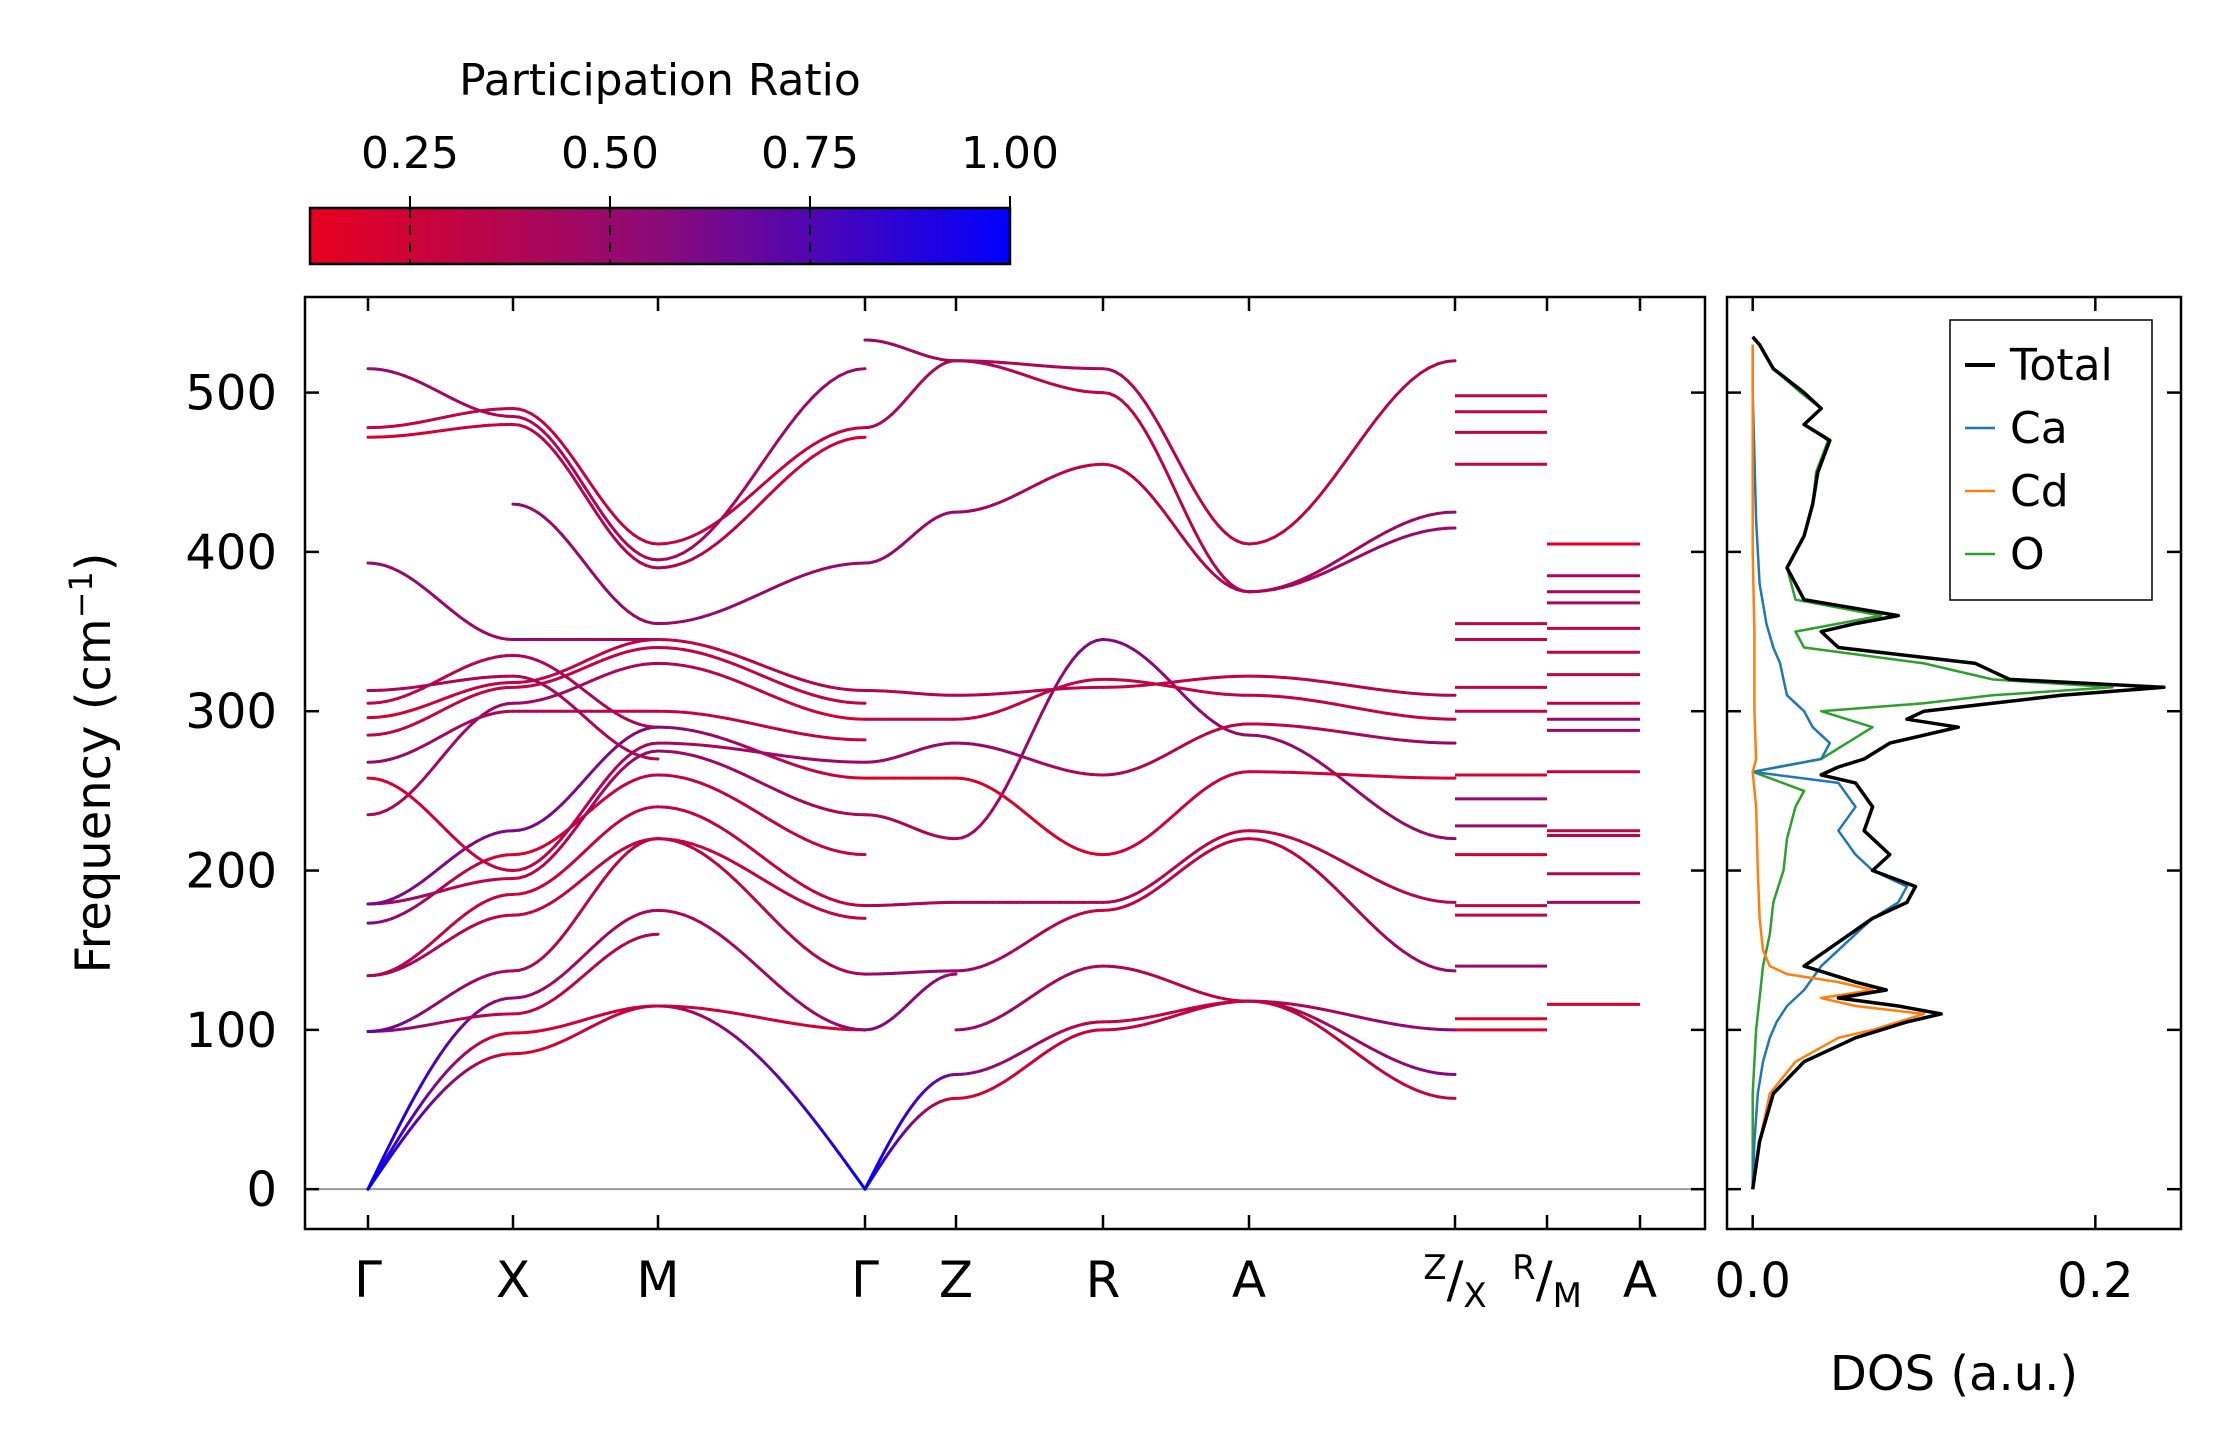 The width and height of the screenshot is (2222, 1455). I want to click on dos-series-Total, so click(1958, 762).